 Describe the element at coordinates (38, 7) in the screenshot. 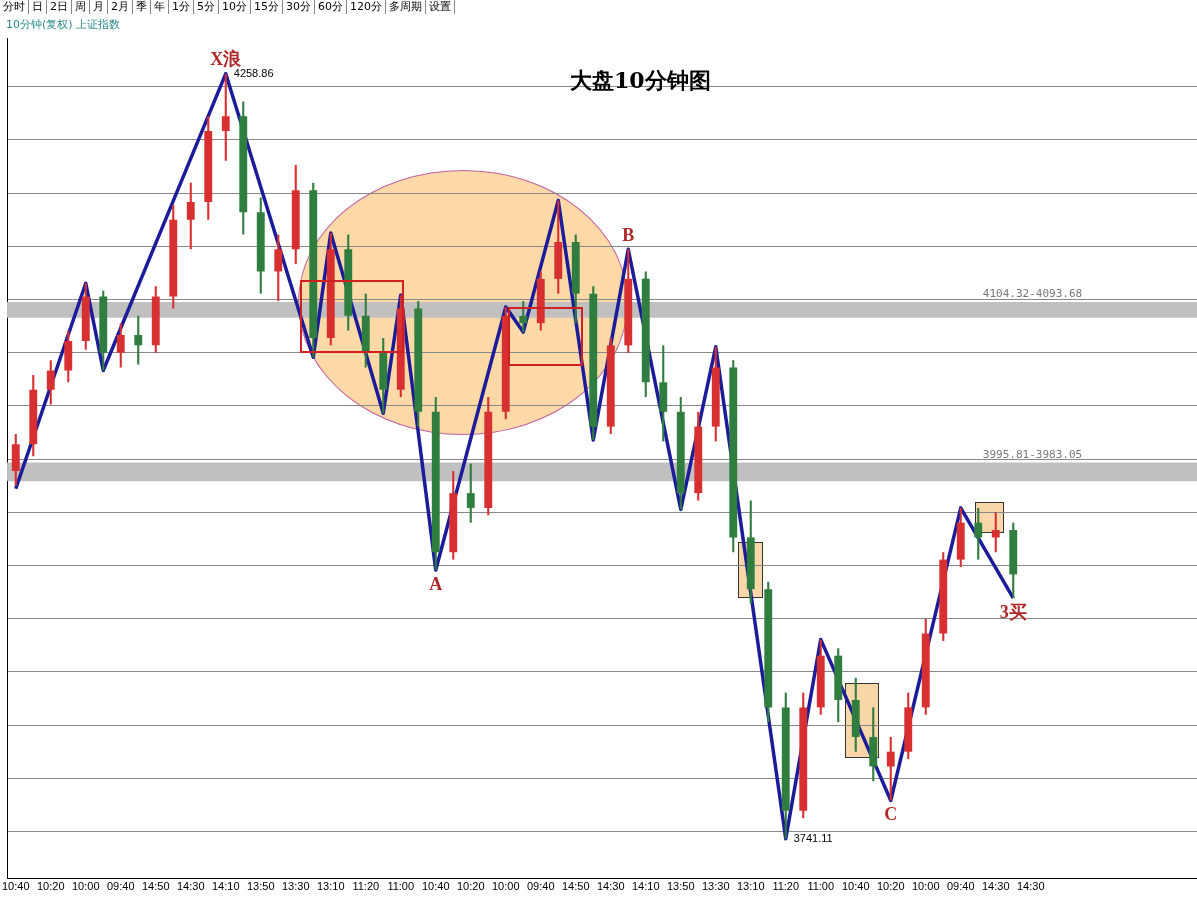

I see `text: 日` at that location.